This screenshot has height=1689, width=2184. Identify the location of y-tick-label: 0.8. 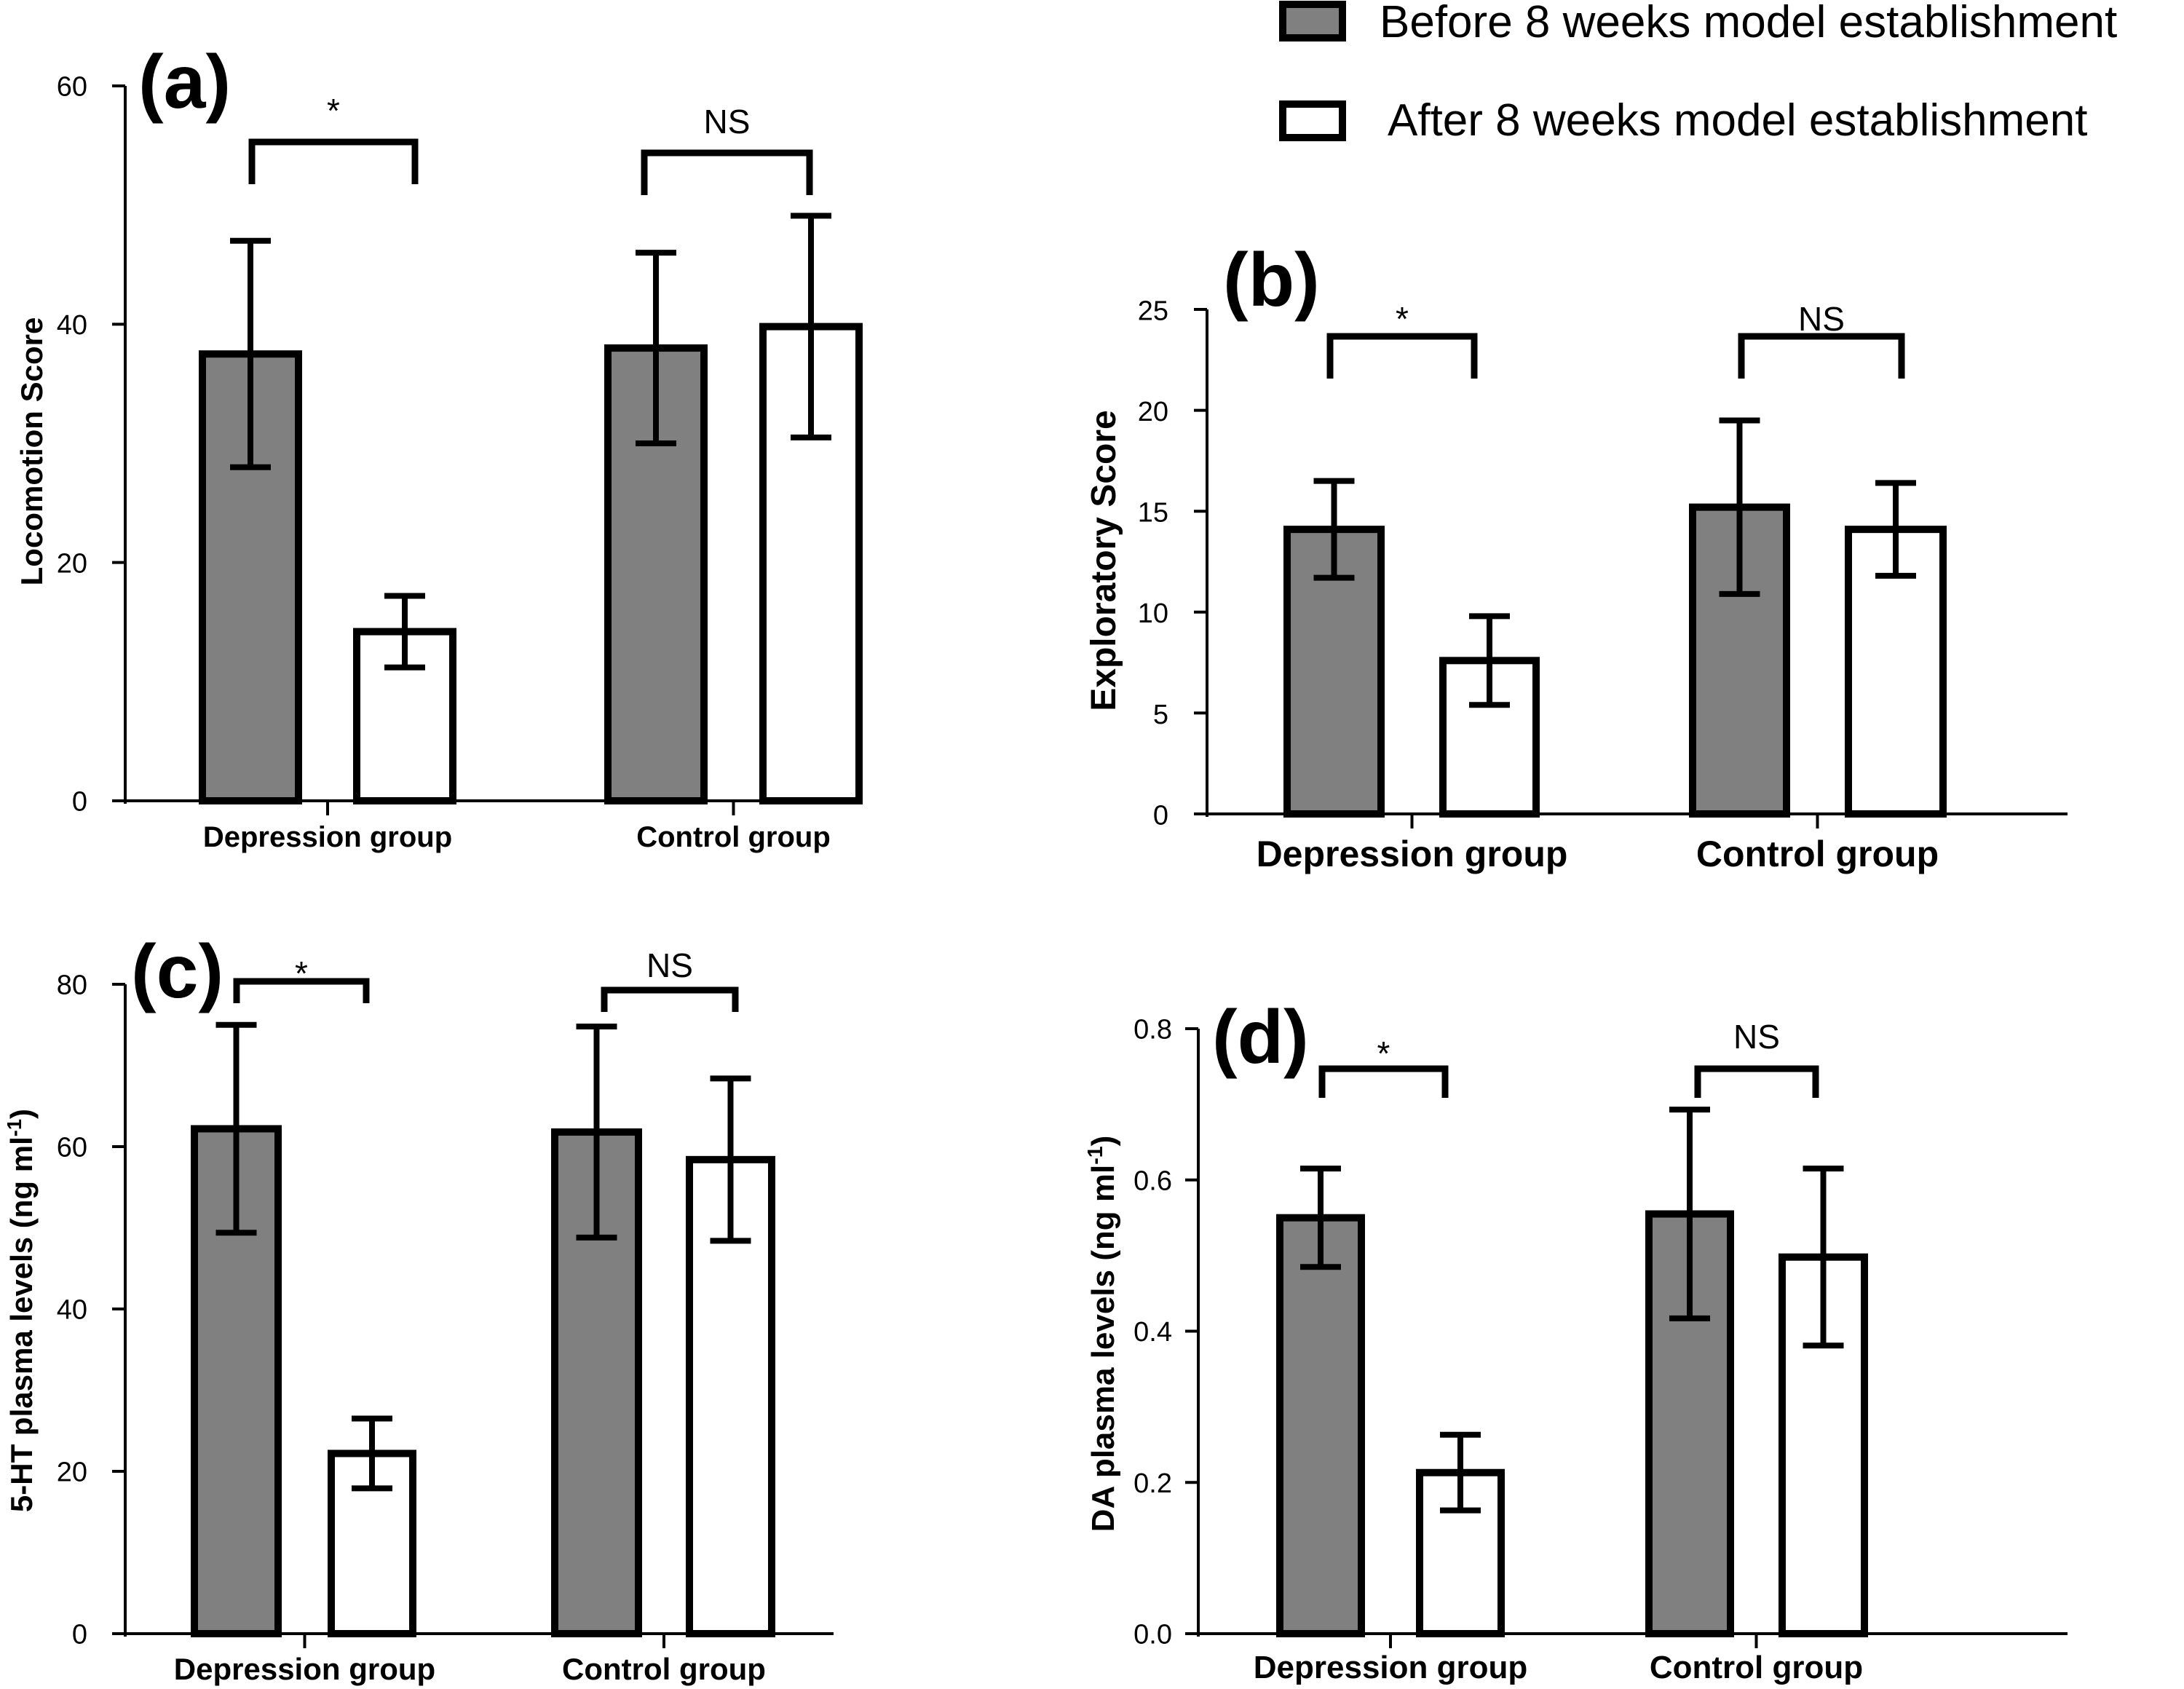
(1152, 1030).